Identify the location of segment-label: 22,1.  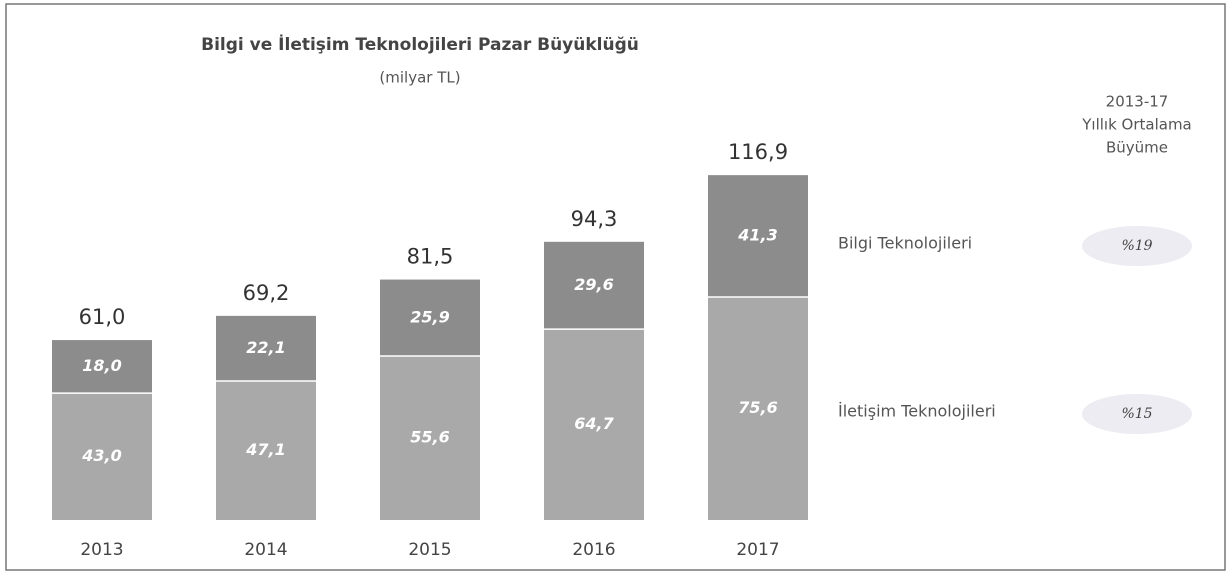
(265, 347).